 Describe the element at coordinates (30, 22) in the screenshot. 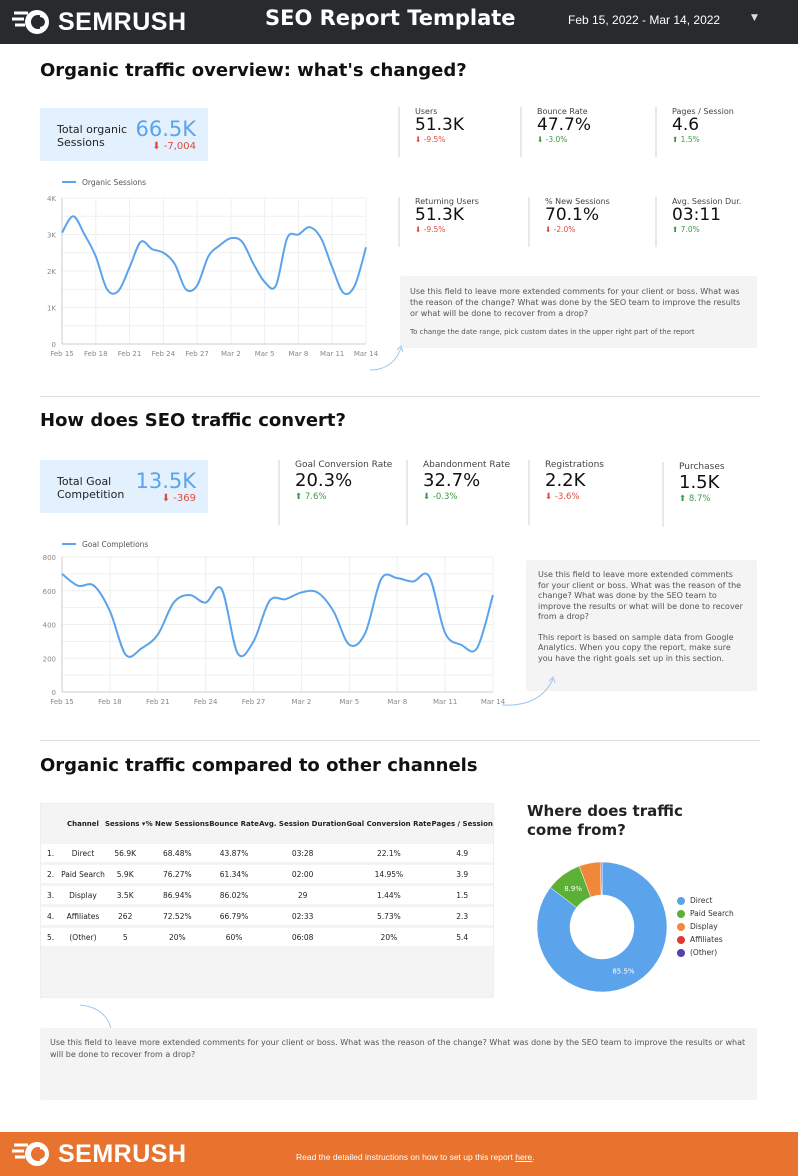

I see `semrush-logo-icon` at that location.